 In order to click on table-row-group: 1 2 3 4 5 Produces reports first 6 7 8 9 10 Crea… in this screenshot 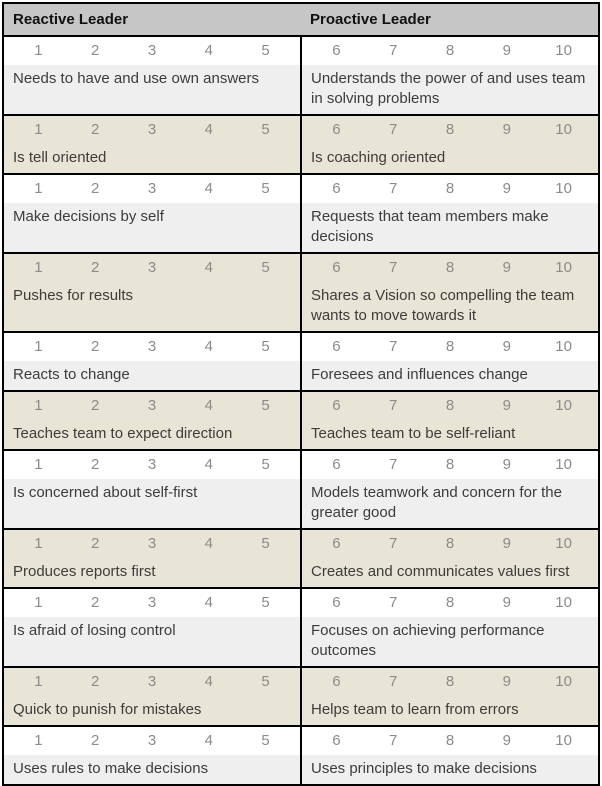, I will do `click(301, 557)`.